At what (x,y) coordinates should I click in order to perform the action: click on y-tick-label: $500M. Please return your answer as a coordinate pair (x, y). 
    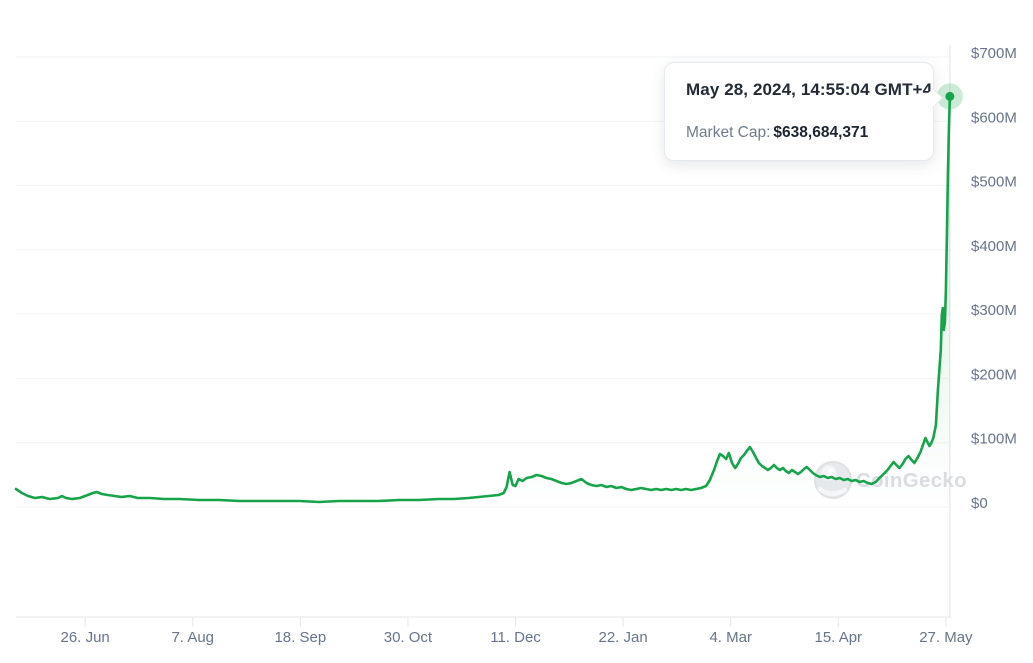
    Looking at the image, I should click on (994, 182).